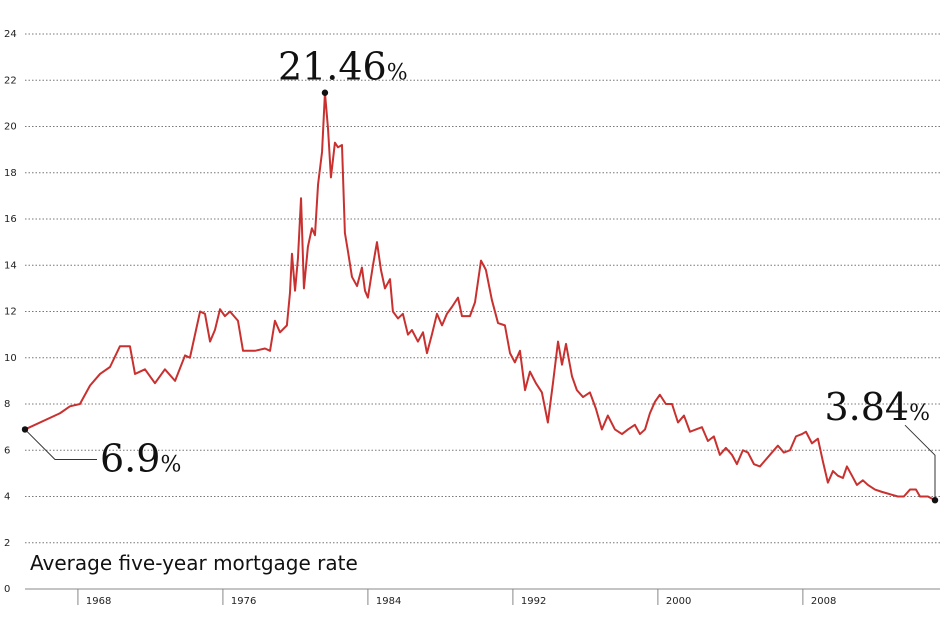 This screenshot has height=629, width=940. Describe the element at coordinates (7, 404) in the screenshot. I see `y-tick-label: 8` at that location.